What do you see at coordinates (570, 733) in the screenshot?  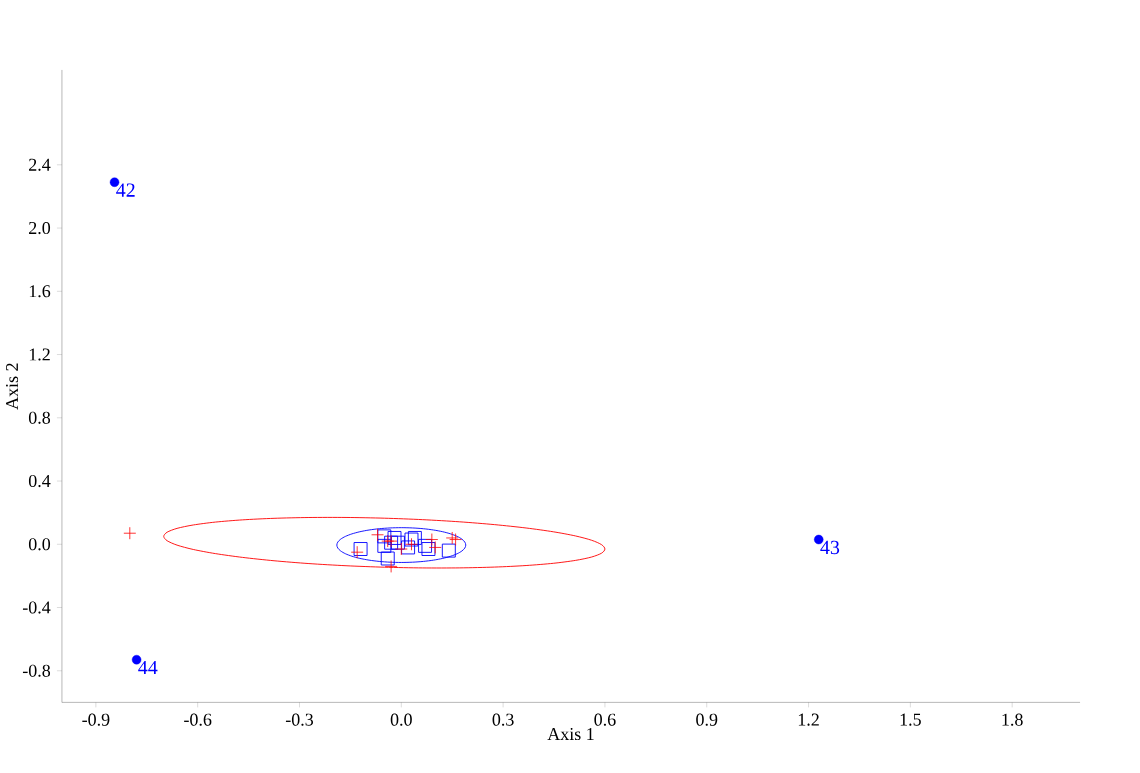 I see `x-axis-title: Axis 1` at bounding box center [570, 733].